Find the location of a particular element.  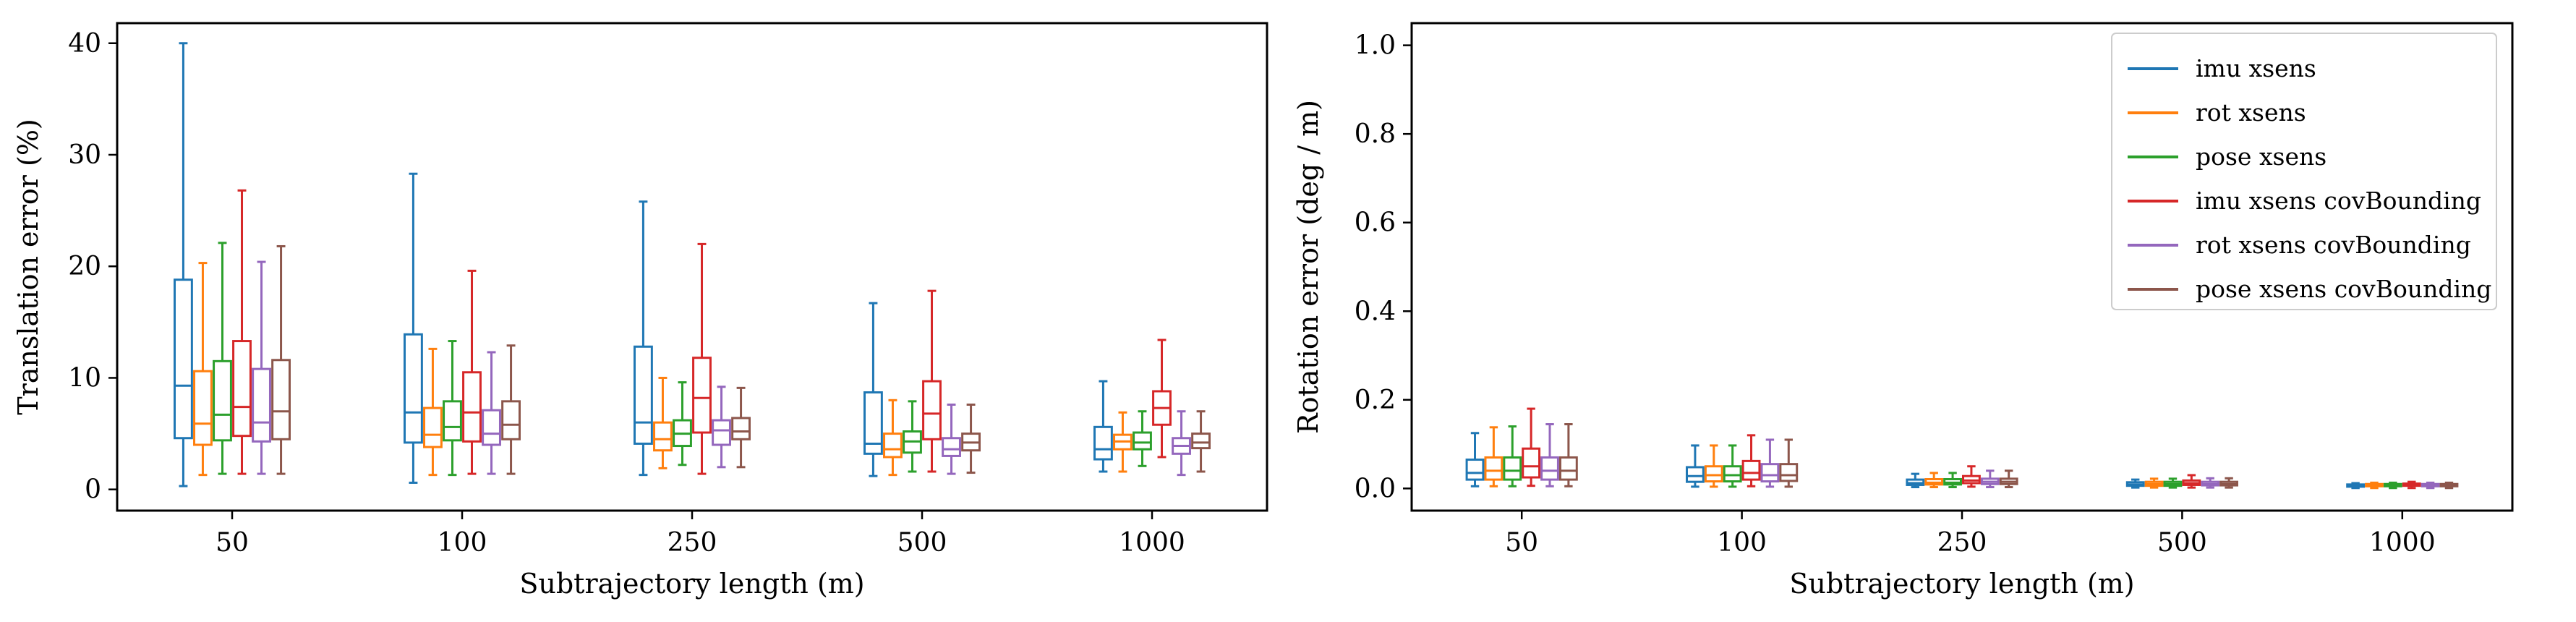

y-tick-label: 0 is located at coordinates (93, 490).